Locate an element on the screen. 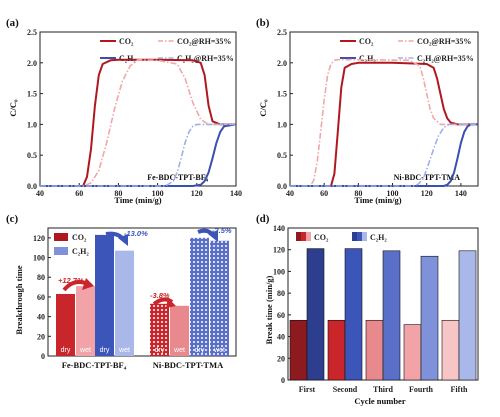 The width and height of the screenshot is (500, 417). panel-d-ytick-label: 100 is located at coordinates (279, 271).